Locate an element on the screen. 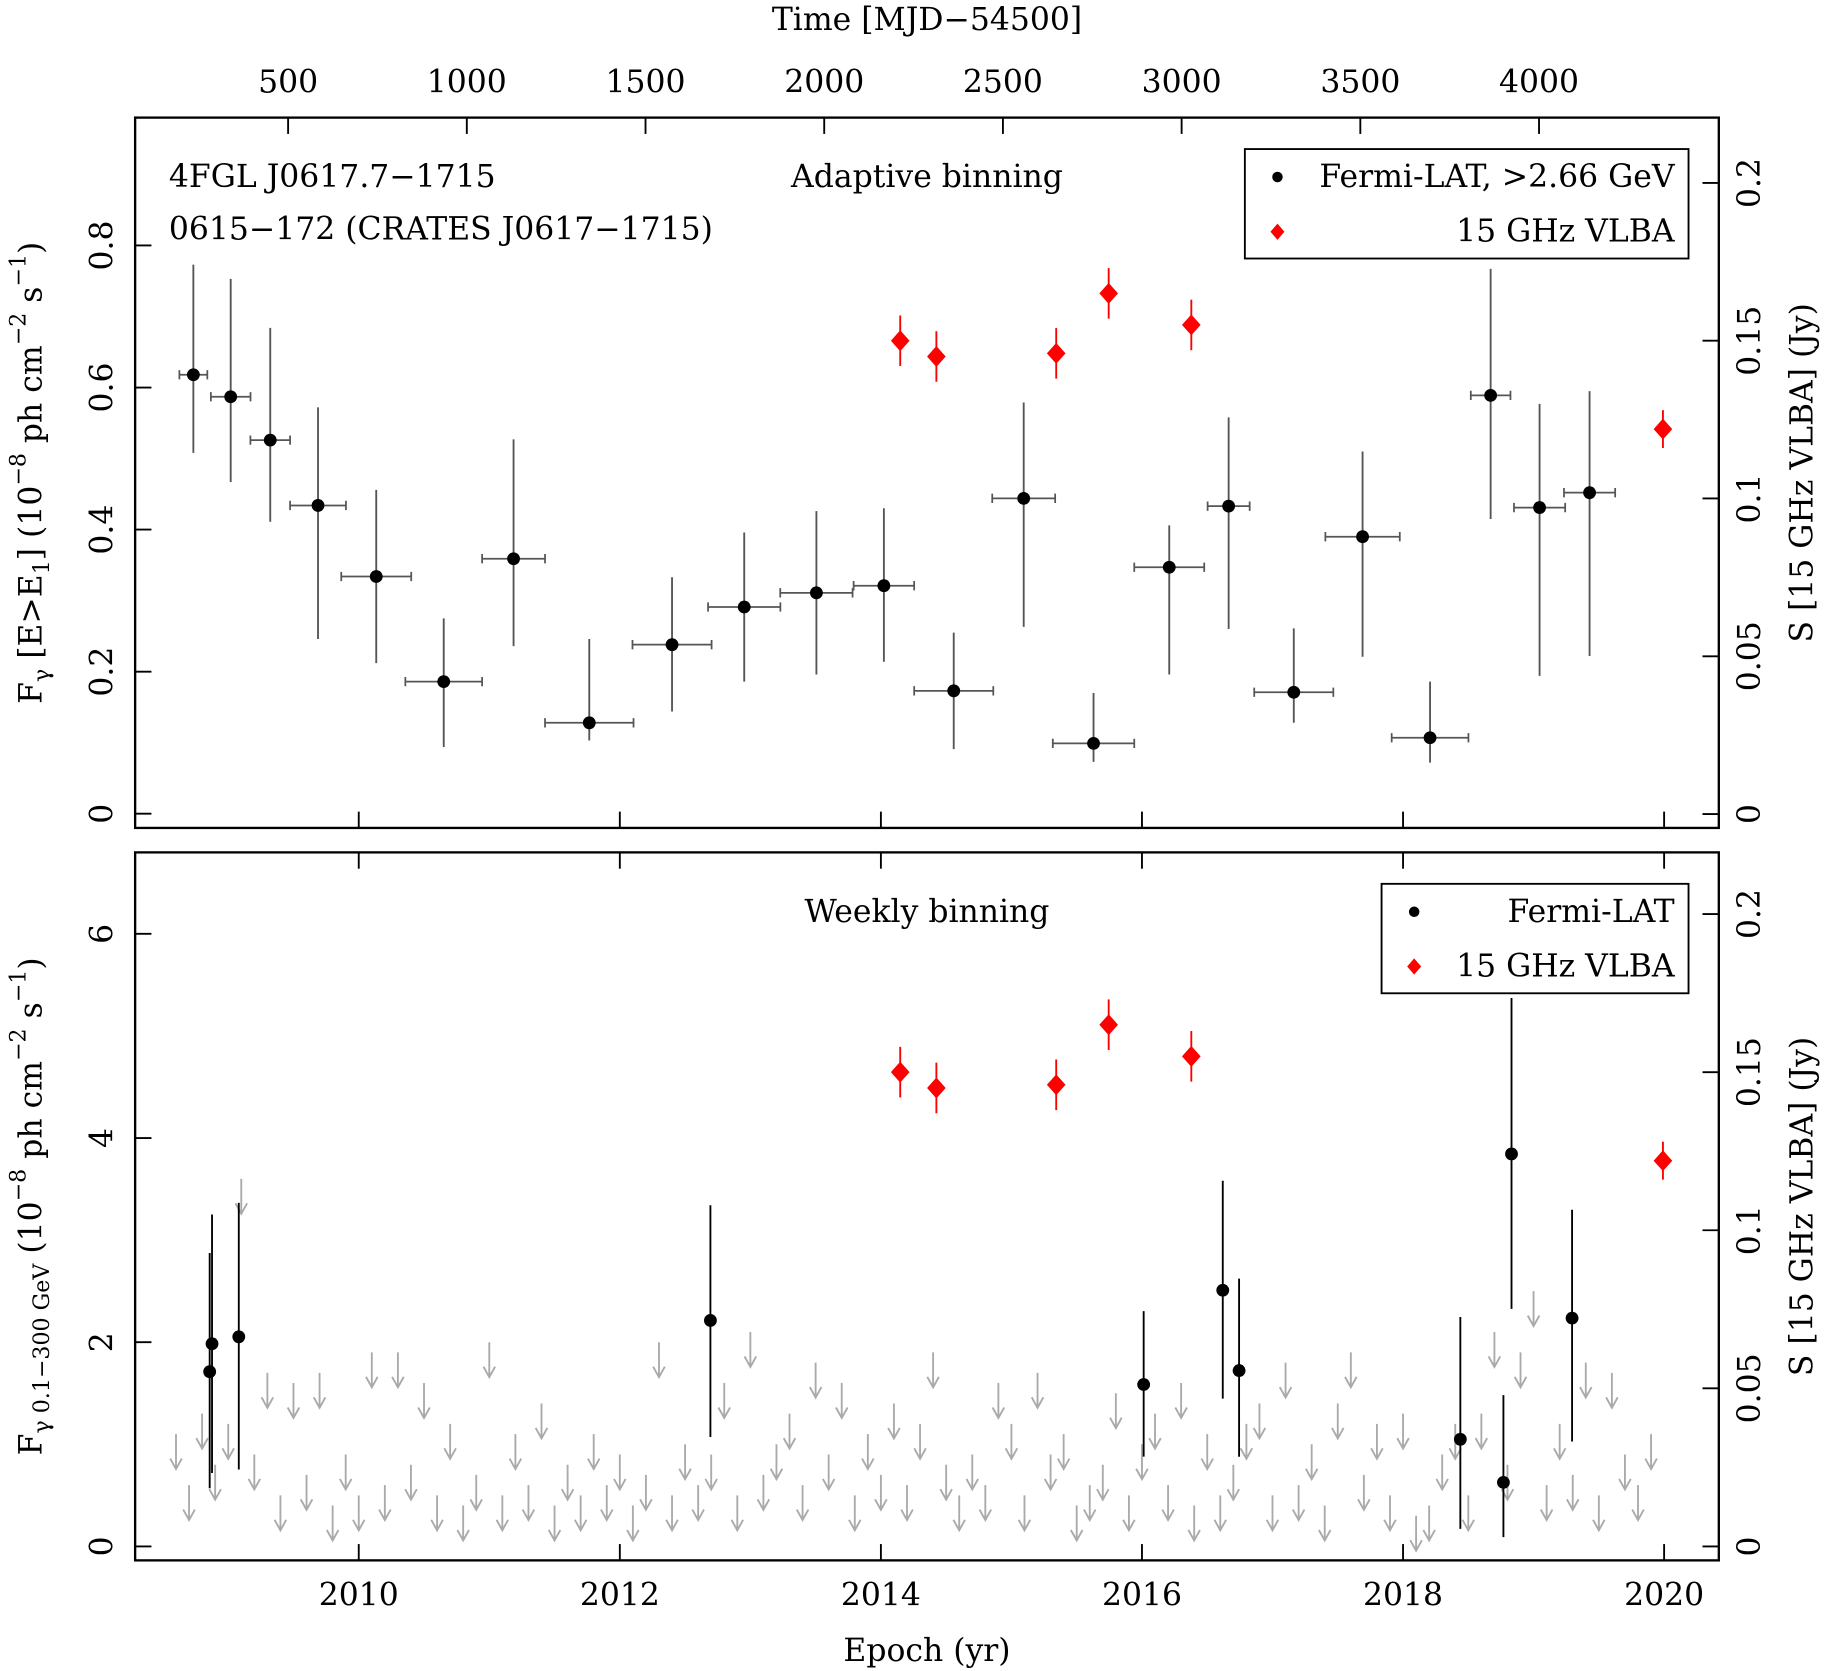 The image size is (1826, 1671). y-tick-label: 0.2 is located at coordinates (103, 672).